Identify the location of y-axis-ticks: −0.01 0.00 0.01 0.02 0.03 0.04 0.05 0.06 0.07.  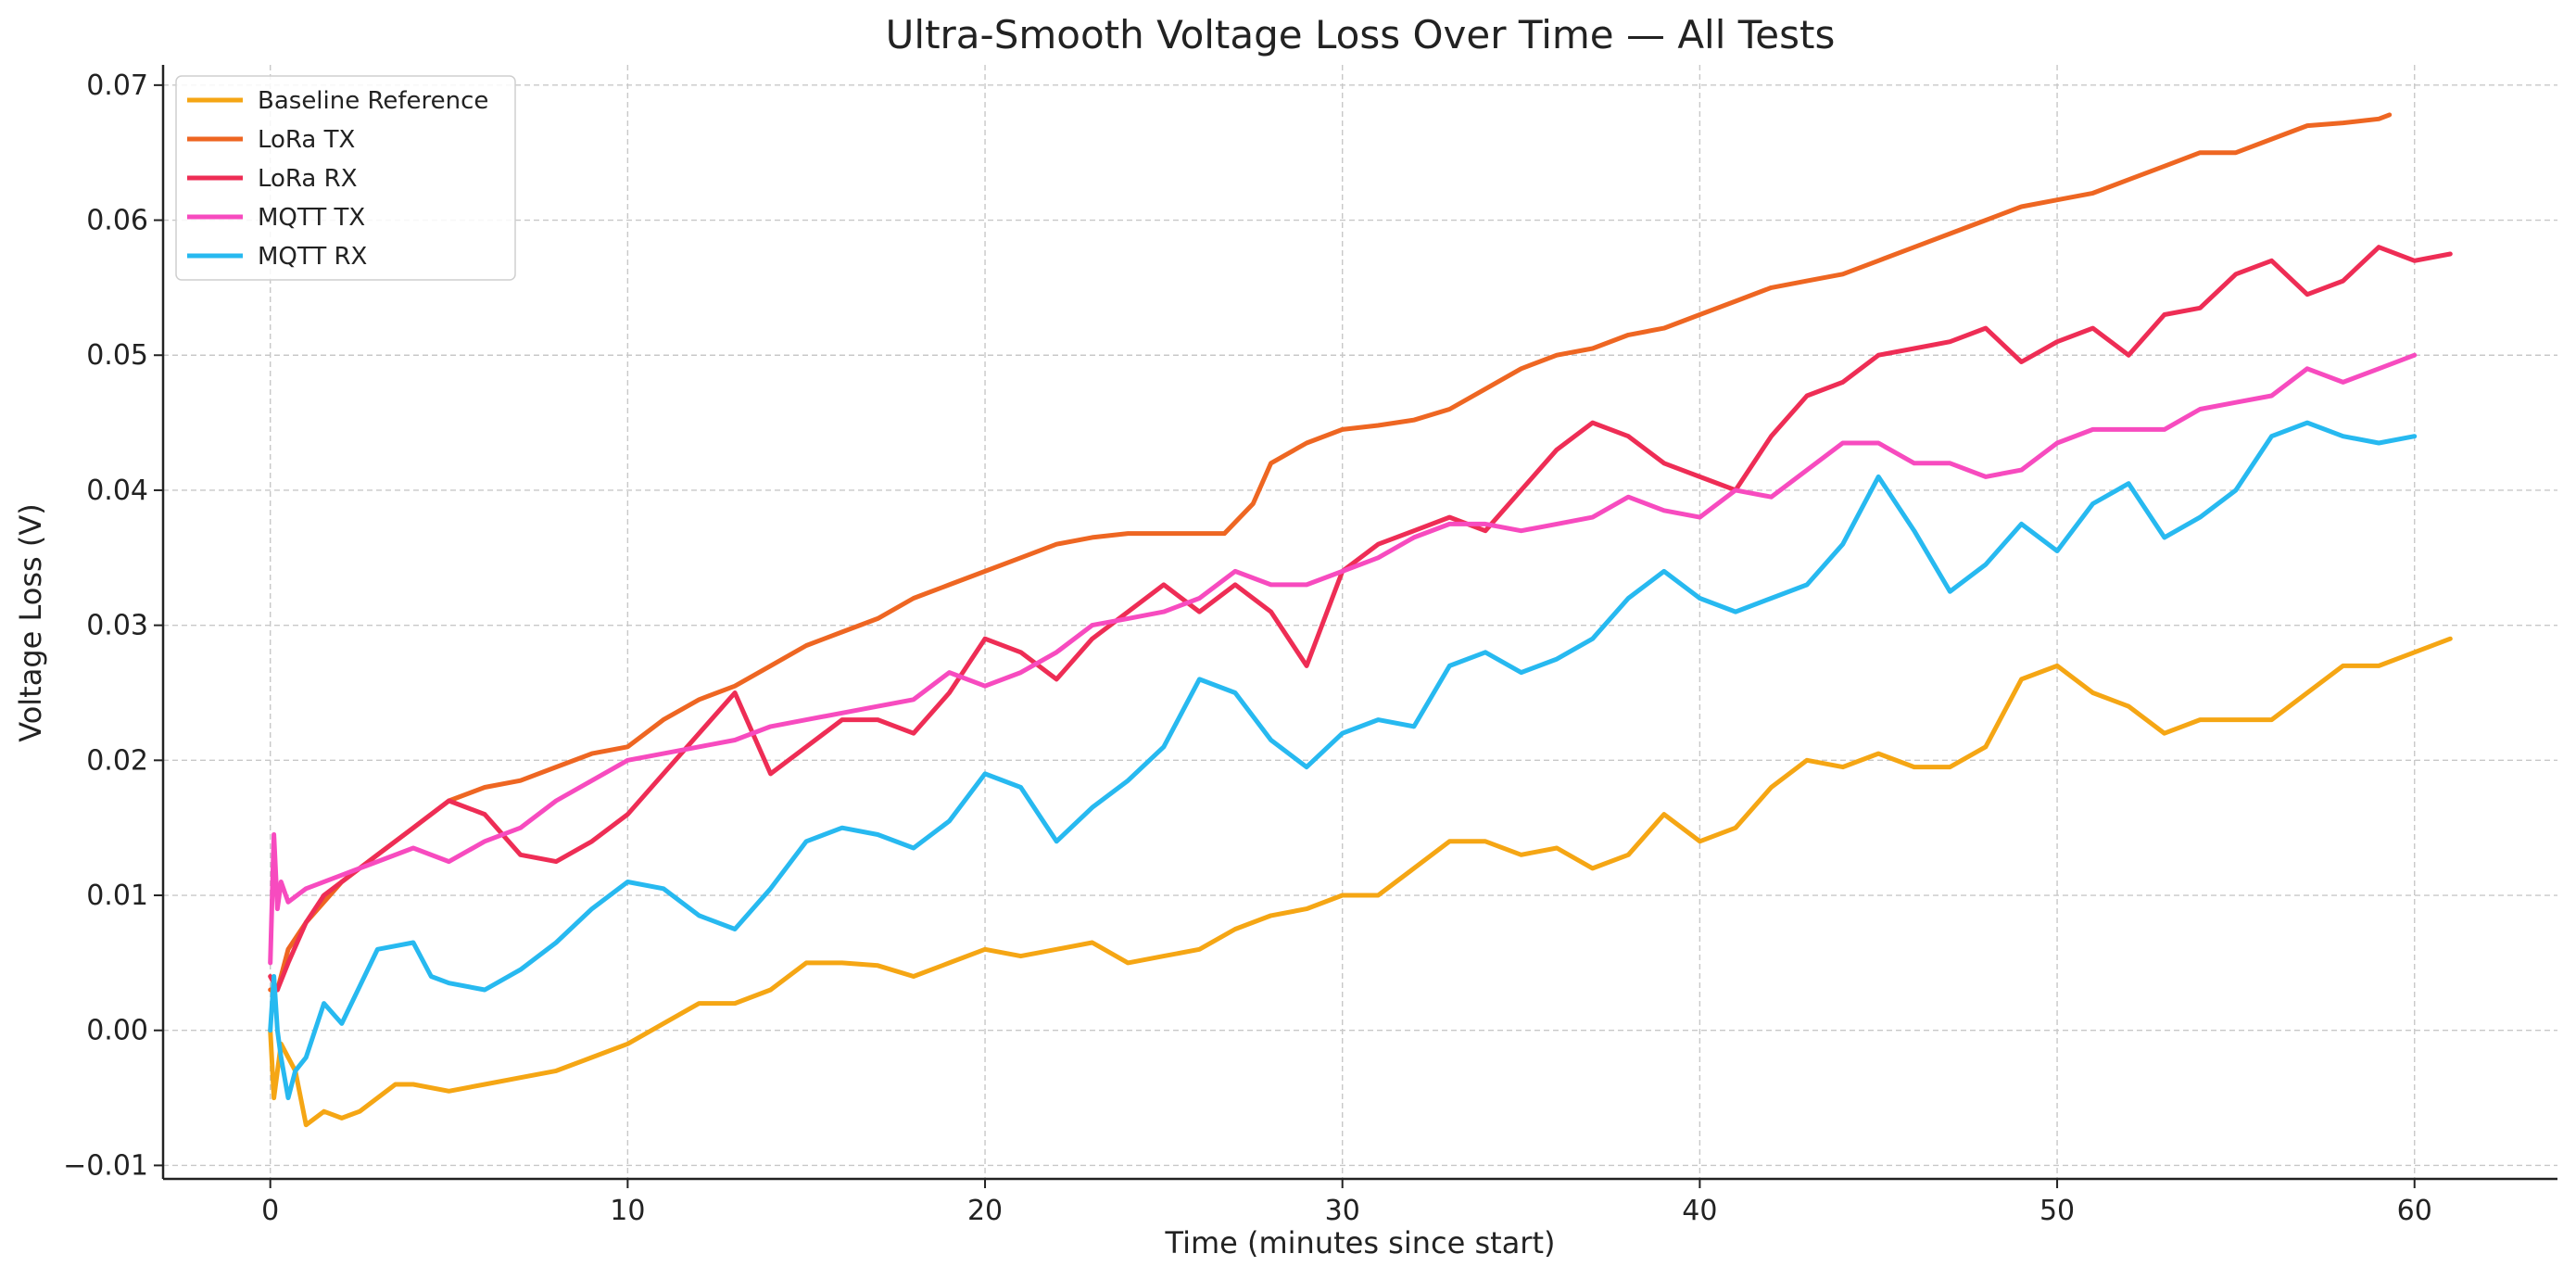
(113, 626).